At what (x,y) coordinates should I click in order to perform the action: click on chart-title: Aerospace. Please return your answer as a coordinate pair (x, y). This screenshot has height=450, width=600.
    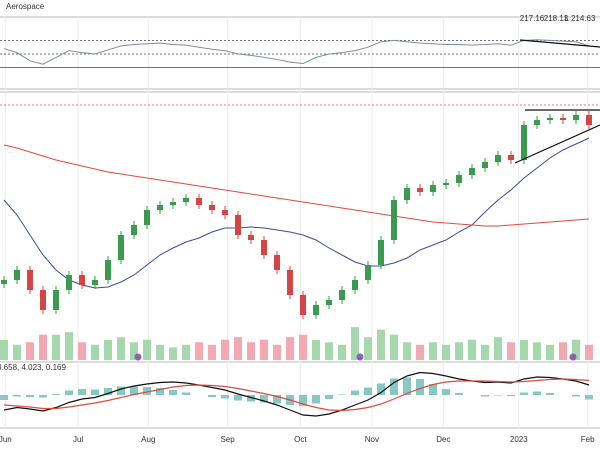
    Looking at the image, I should click on (25, 6).